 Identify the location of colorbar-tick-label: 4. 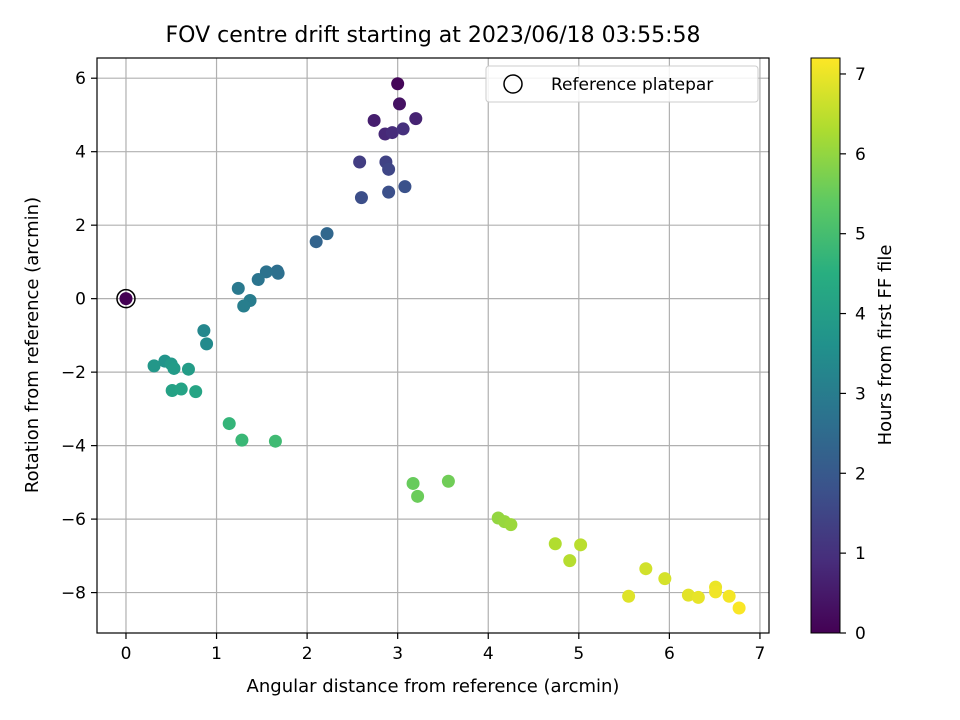
(860, 315).